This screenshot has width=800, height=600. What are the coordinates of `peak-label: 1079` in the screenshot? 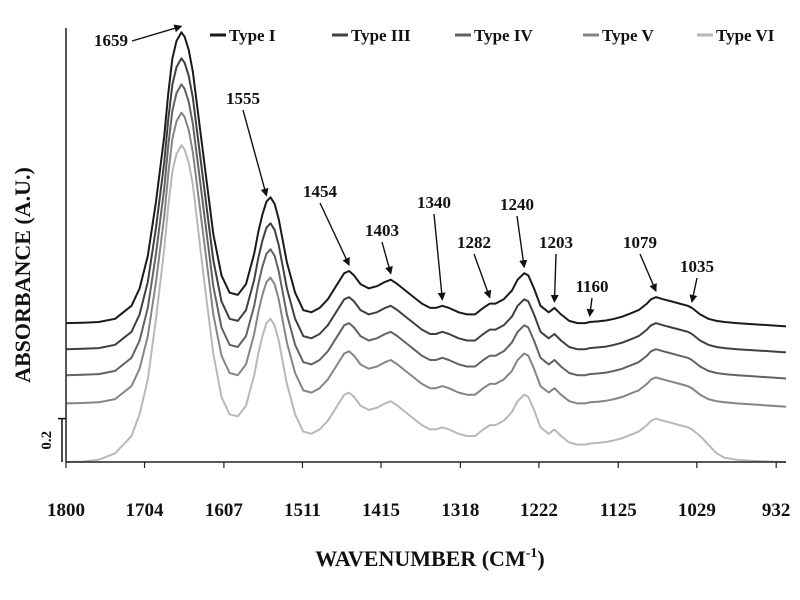 It's located at (640, 242).